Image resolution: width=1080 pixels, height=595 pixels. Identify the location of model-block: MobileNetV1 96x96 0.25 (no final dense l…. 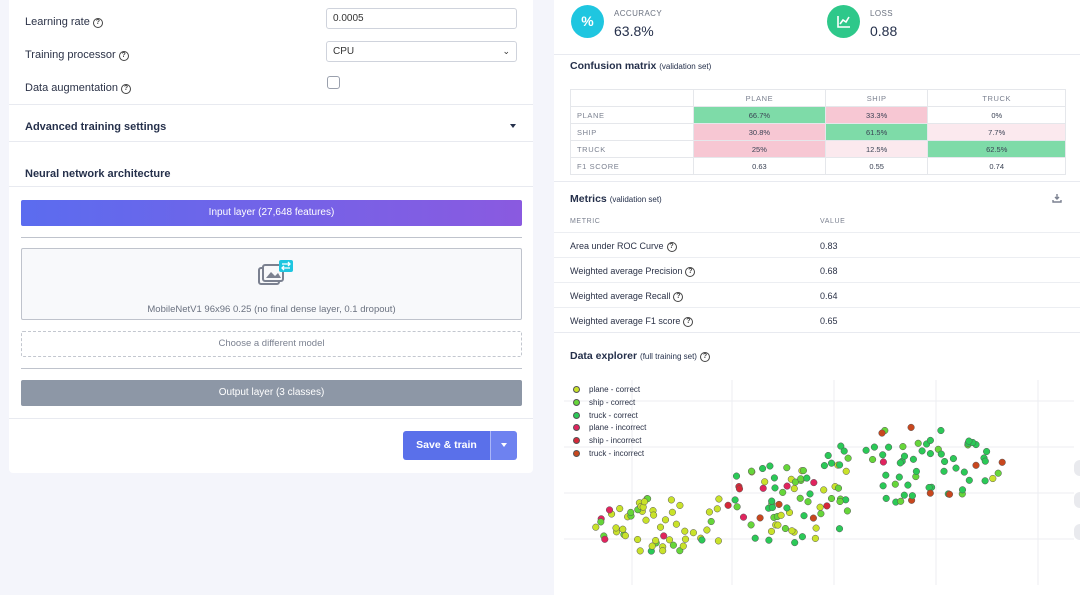
(271, 284).